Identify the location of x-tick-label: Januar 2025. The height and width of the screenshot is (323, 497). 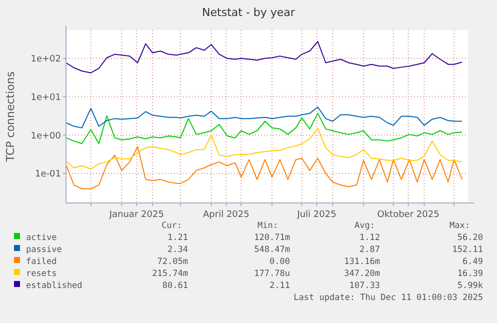
(136, 215).